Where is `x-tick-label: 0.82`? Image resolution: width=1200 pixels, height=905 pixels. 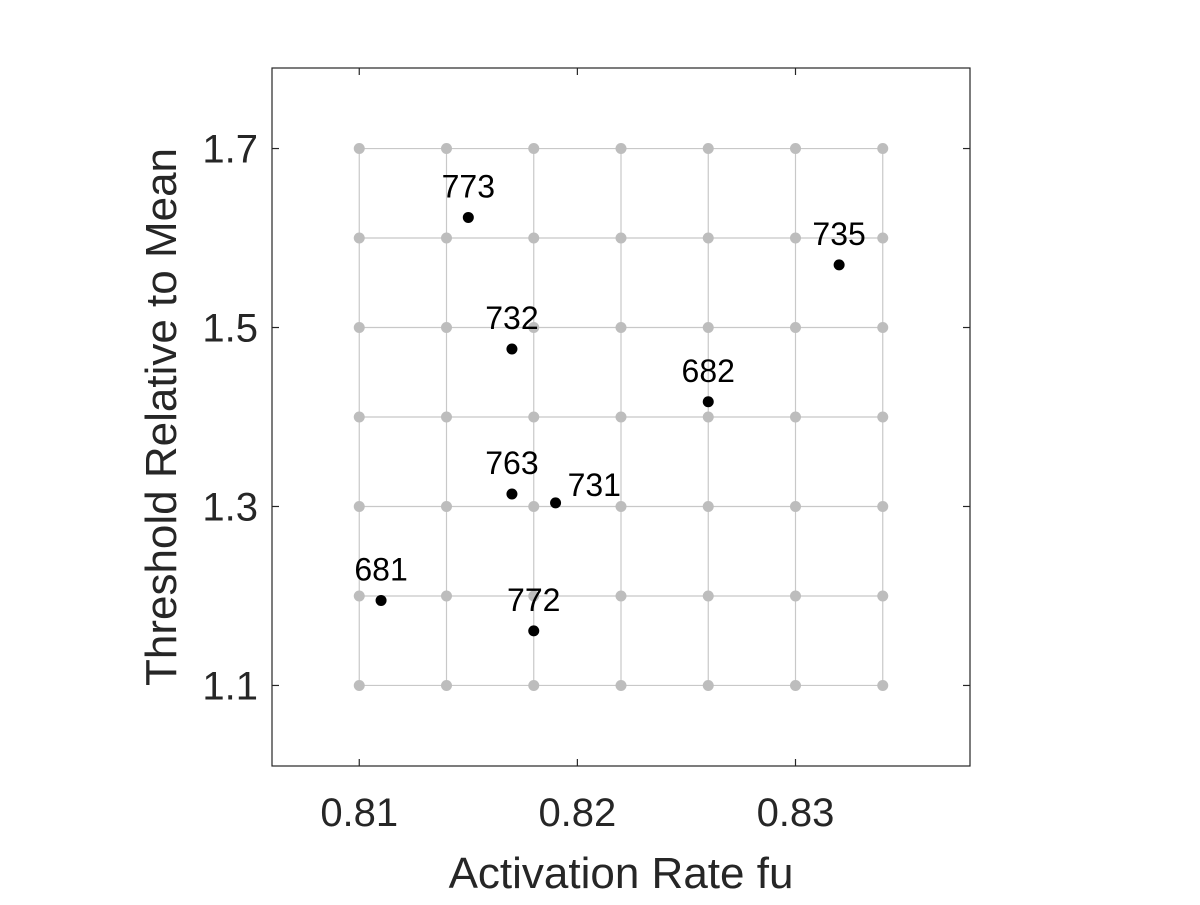
x-tick-label: 0.82 is located at coordinates (577, 813).